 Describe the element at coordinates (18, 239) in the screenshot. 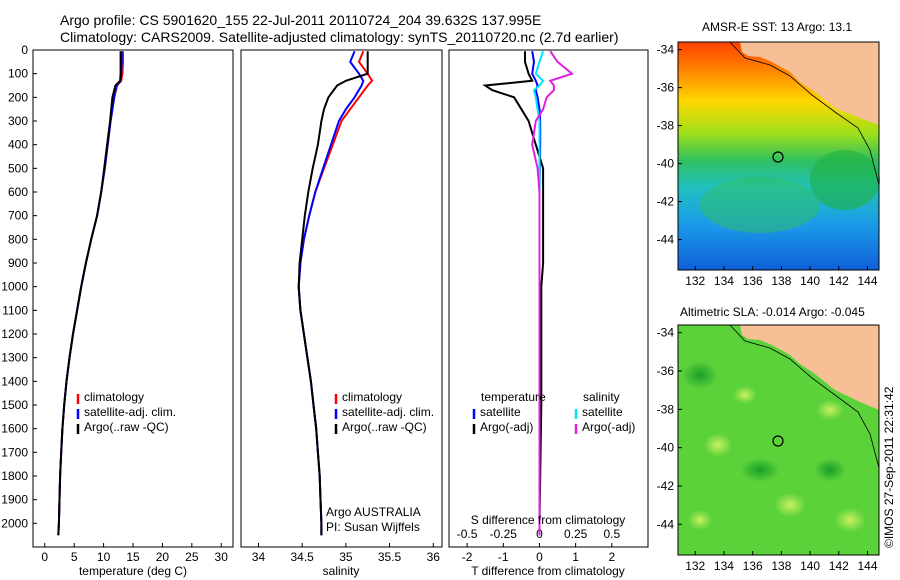

I see `depth-tick-label: 800` at that location.